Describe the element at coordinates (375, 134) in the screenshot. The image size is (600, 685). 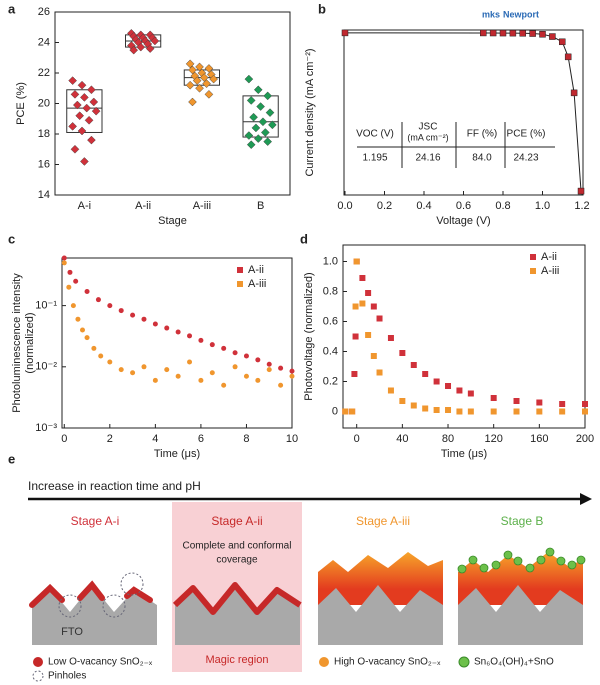
I see `table-header: VOC (V)` at that location.